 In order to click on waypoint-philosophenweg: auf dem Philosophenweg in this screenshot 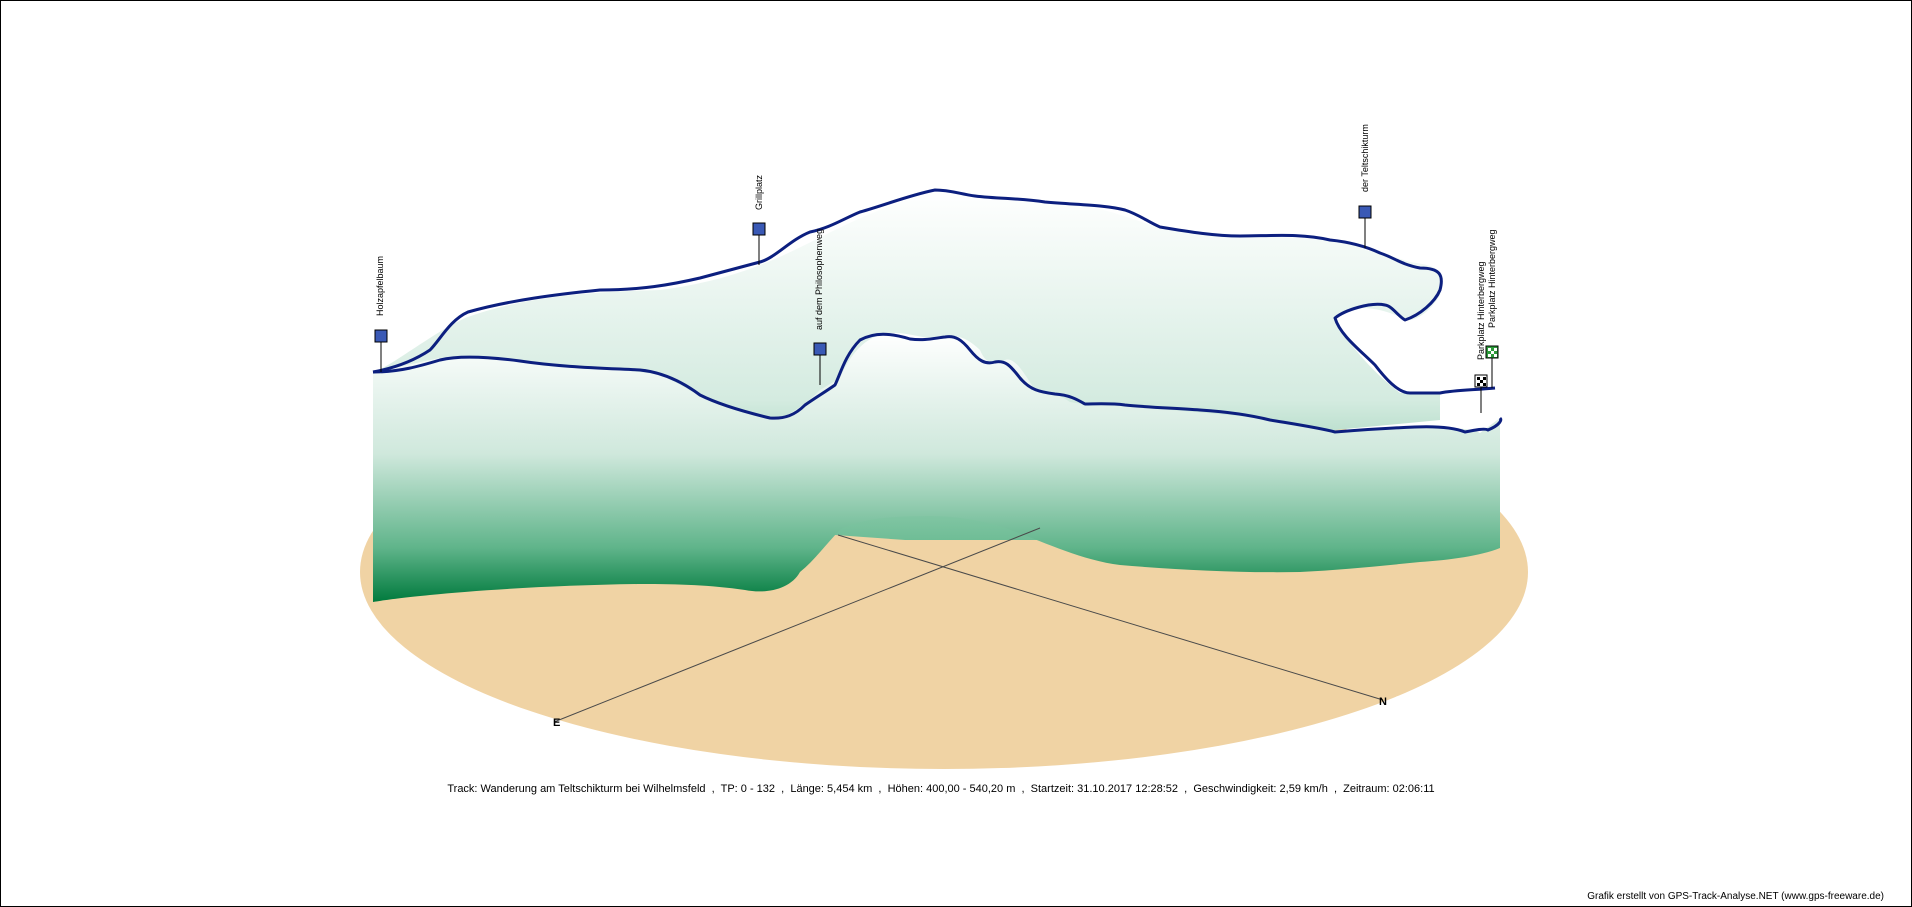, I will do `click(820, 307)`.